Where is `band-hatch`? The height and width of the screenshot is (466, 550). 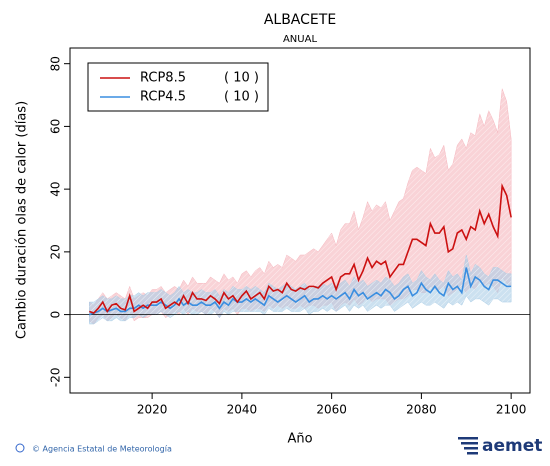 band-hatch is located at coordinates (300, 289).